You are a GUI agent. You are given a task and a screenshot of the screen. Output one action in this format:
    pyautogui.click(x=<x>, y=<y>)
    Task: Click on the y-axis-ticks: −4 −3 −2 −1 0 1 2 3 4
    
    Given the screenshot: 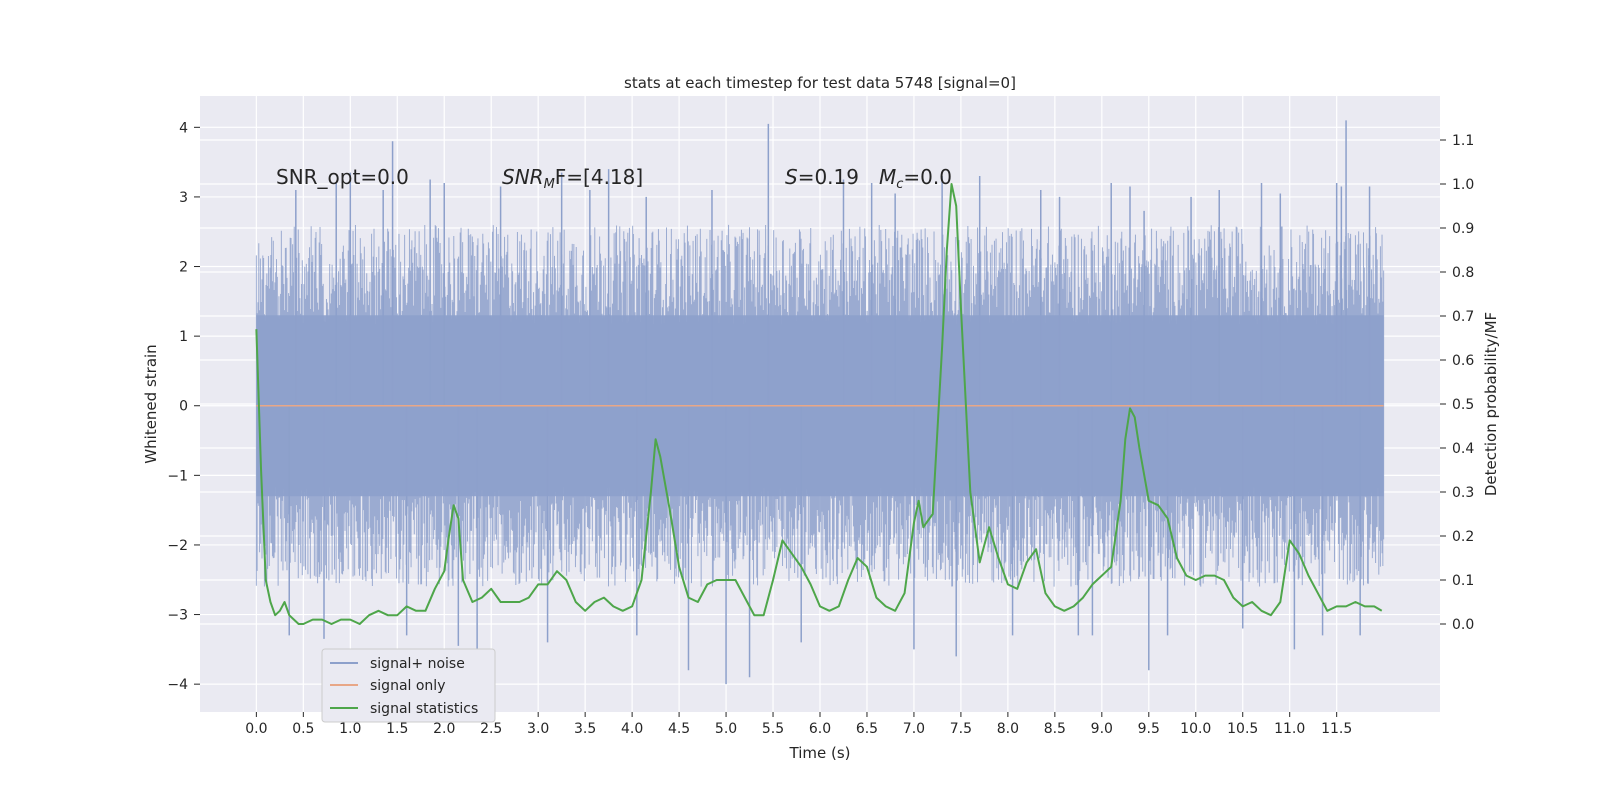 What is the action you would take?
    pyautogui.click(x=183, y=406)
    